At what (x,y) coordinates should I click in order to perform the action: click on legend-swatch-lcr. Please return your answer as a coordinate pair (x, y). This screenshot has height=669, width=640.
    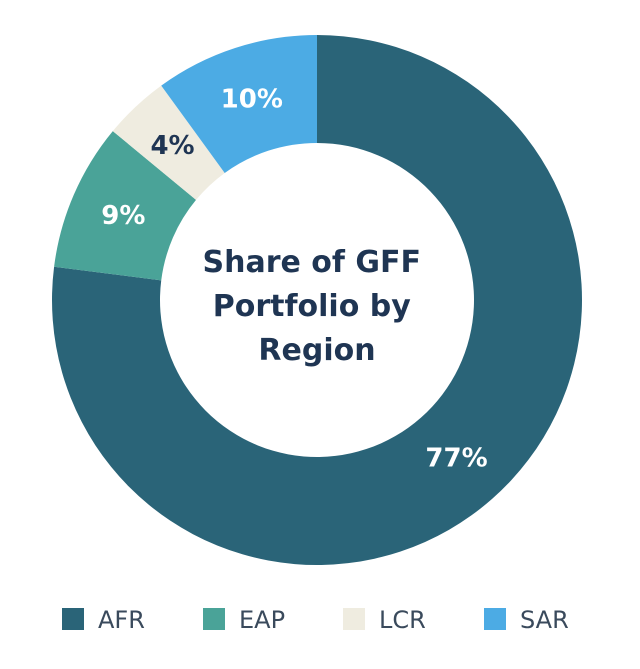
    Looking at the image, I should click on (354, 619).